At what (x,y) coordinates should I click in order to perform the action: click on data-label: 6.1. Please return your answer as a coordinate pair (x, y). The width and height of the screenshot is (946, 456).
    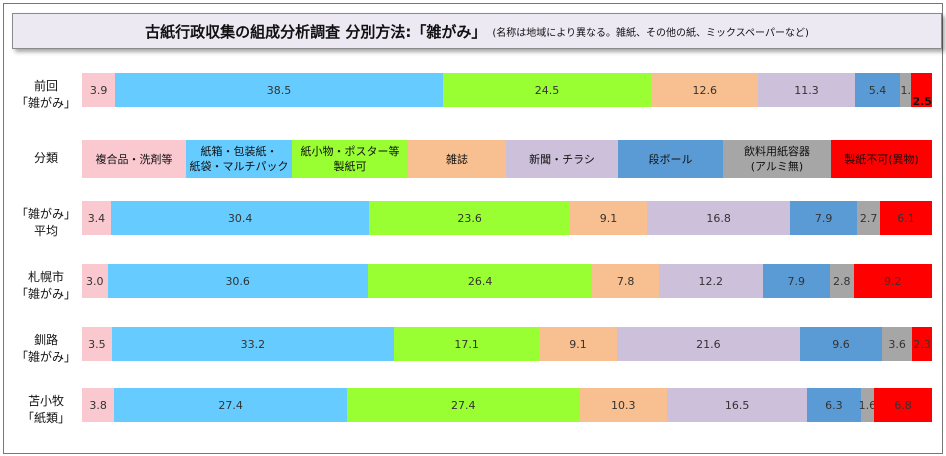
    Looking at the image, I should click on (906, 218).